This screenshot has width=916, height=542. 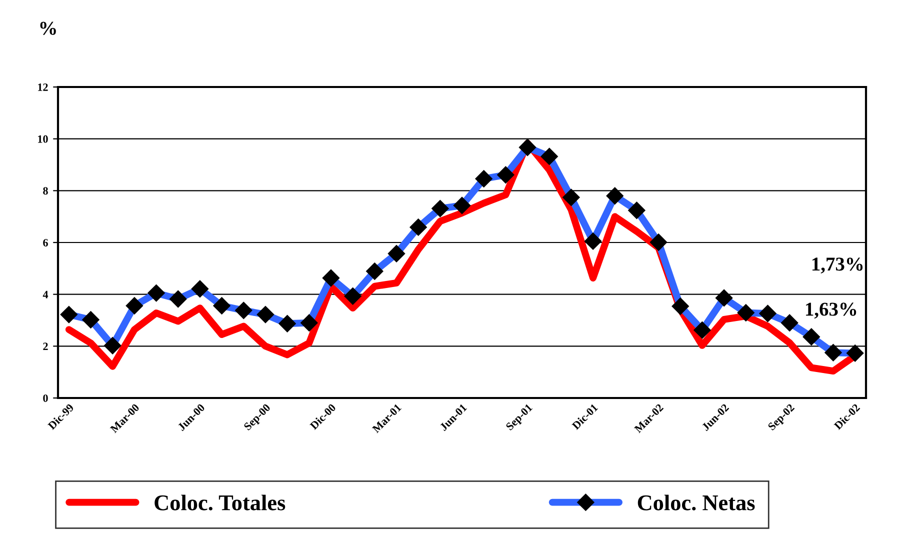 What do you see at coordinates (45, 346) in the screenshot?
I see `y-tick-label: 2` at bounding box center [45, 346].